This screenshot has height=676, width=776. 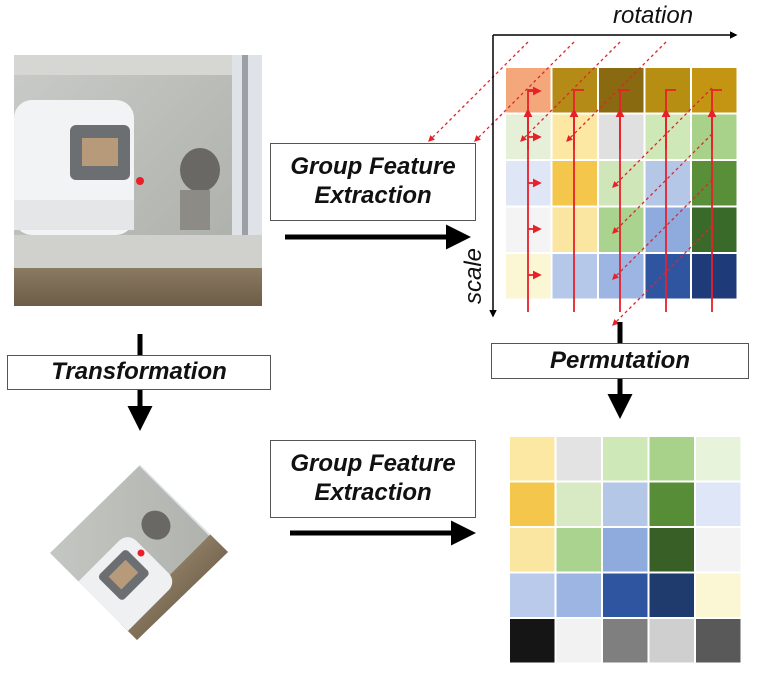 What do you see at coordinates (474, 276) in the screenshot?
I see `scale-axis-label: scale` at bounding box center [474, 276].